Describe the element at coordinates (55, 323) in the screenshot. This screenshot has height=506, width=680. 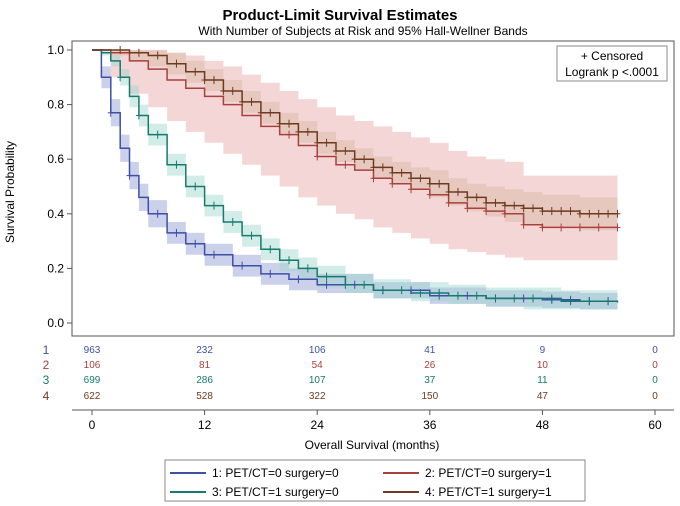
I see `y-tick-label: 0.0` at that location.